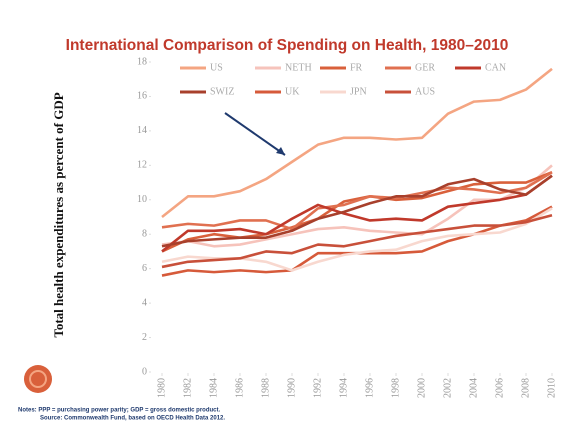  I want to click on y-tick-label: 4, so click(144, 302).